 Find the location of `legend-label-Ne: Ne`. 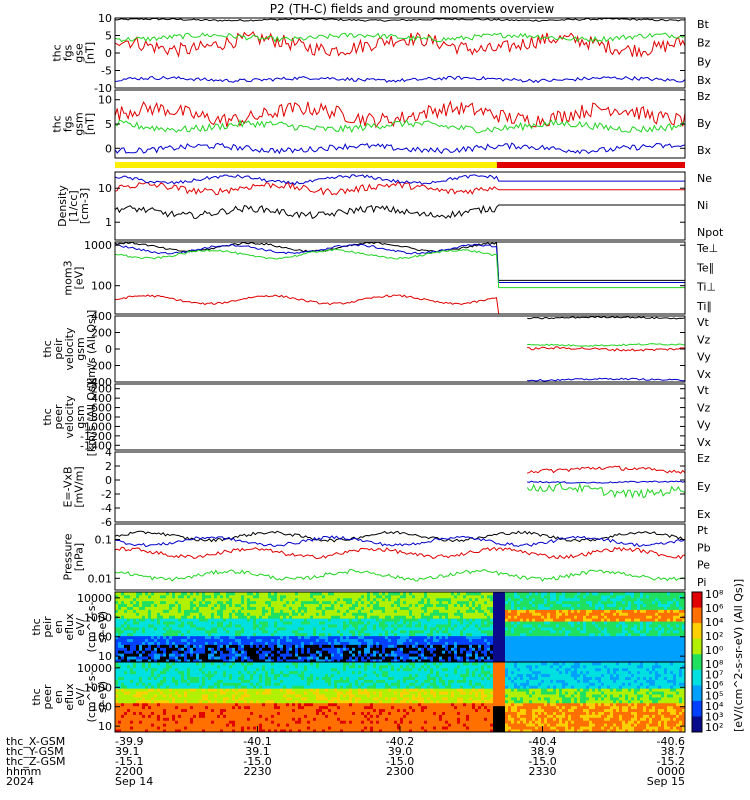

legend-label-Ne: Ne is located at coordinates (704, 178).